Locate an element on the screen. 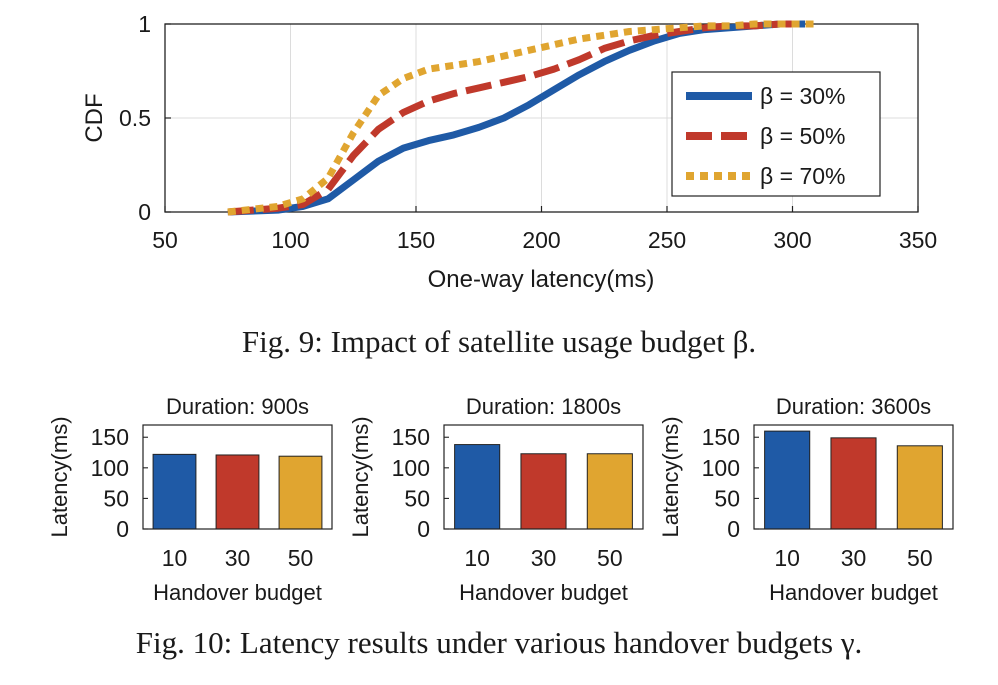 Image resolution: width=998 pixels, height=685 pixels. x-tick-label: 100 is located at coordinates (290, 240).